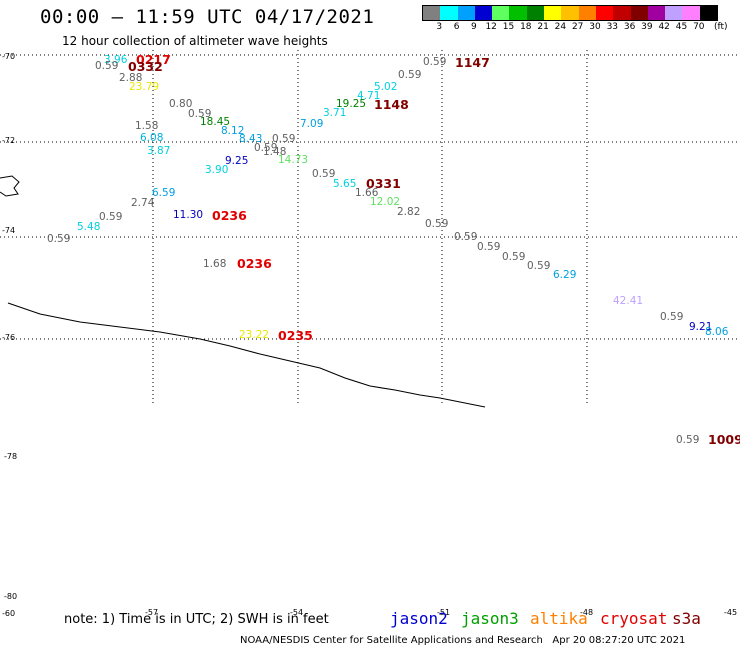 The height and width of the screenshot is (650, 740). I want to click on color-legend-labels: 3 6 9 12 15 18 21 24 27 30 33 36 39 42 45 70, so click(581, 28).